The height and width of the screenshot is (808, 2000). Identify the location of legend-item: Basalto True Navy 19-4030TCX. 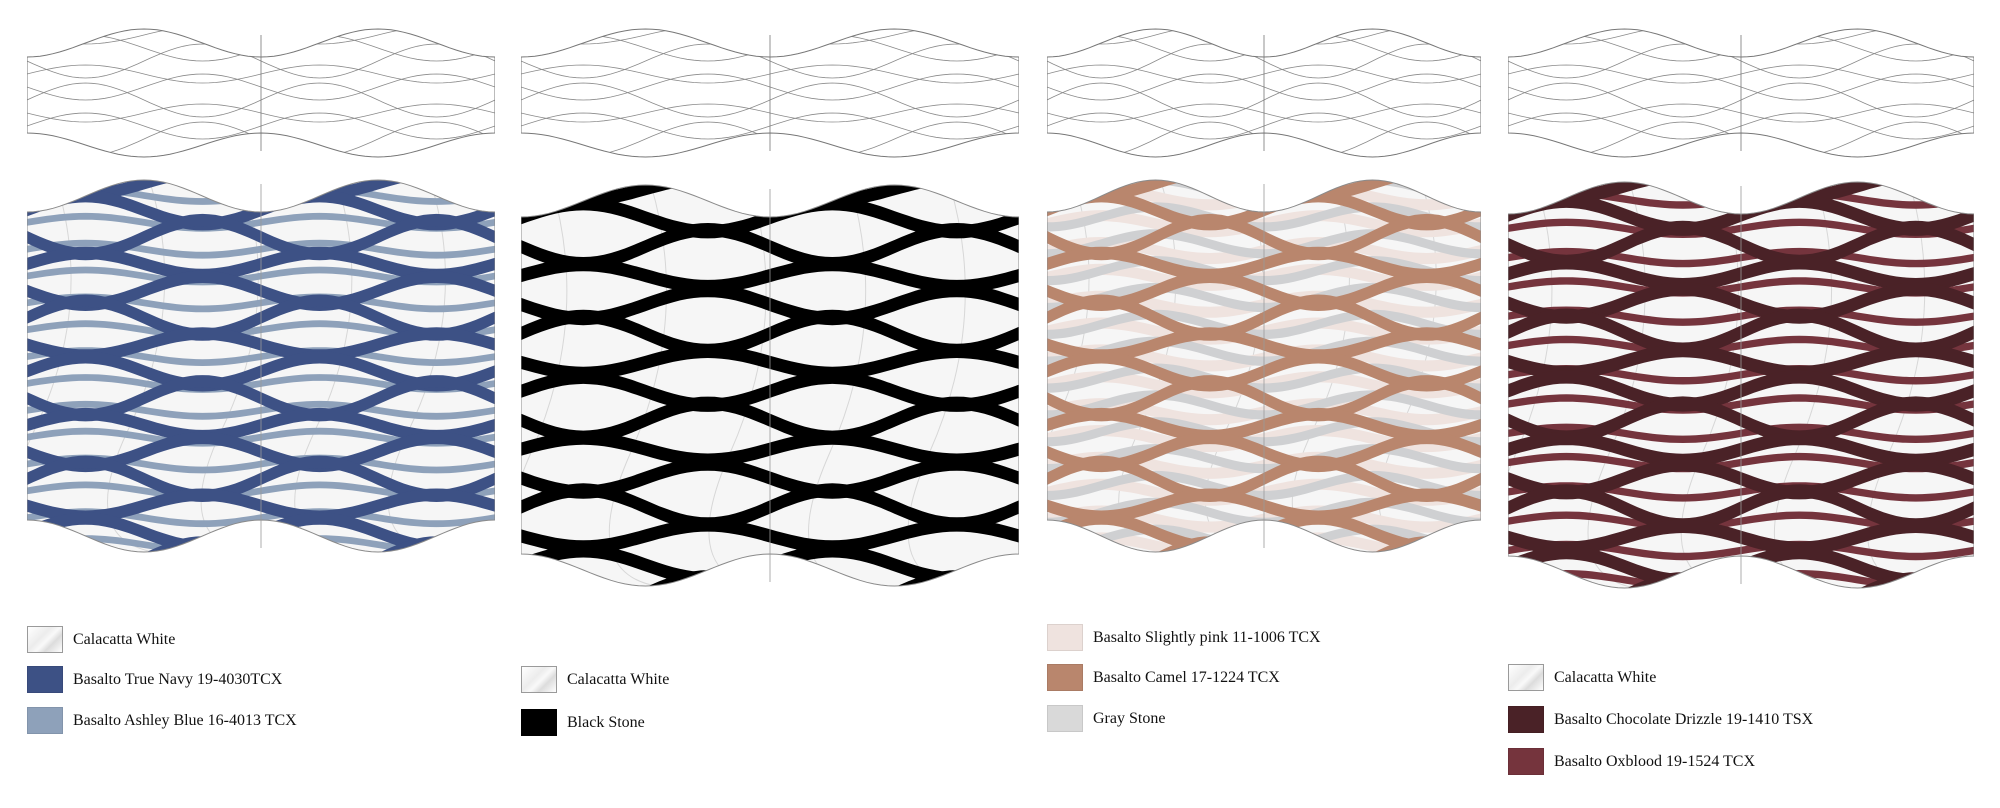
(154, 679).